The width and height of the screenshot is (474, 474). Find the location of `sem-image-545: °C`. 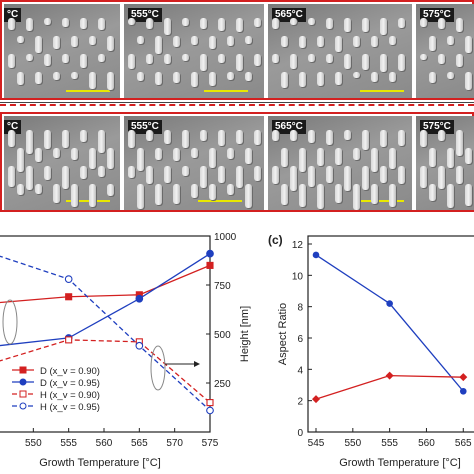

sem-image-545: °C is located at coordinates (62, 163).